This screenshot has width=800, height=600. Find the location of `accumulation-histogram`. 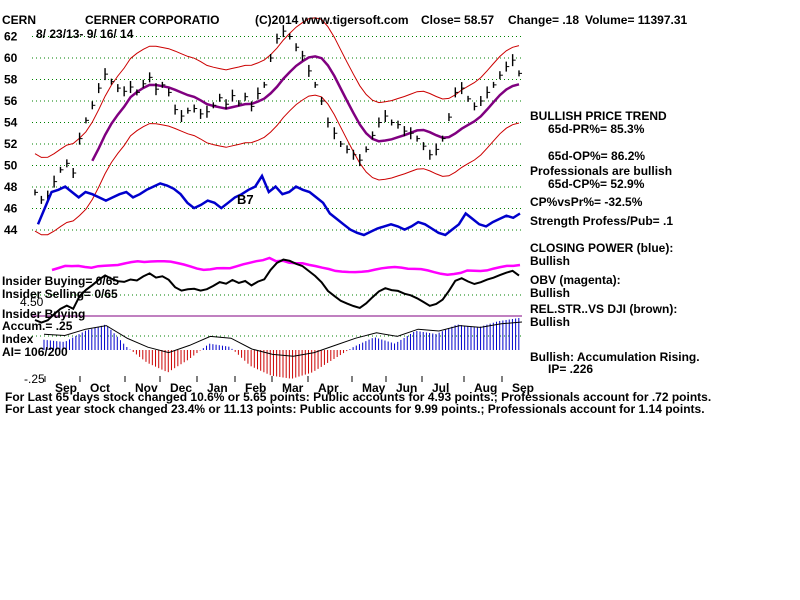

accumulation-histogram is located at coordinates (283, 348).